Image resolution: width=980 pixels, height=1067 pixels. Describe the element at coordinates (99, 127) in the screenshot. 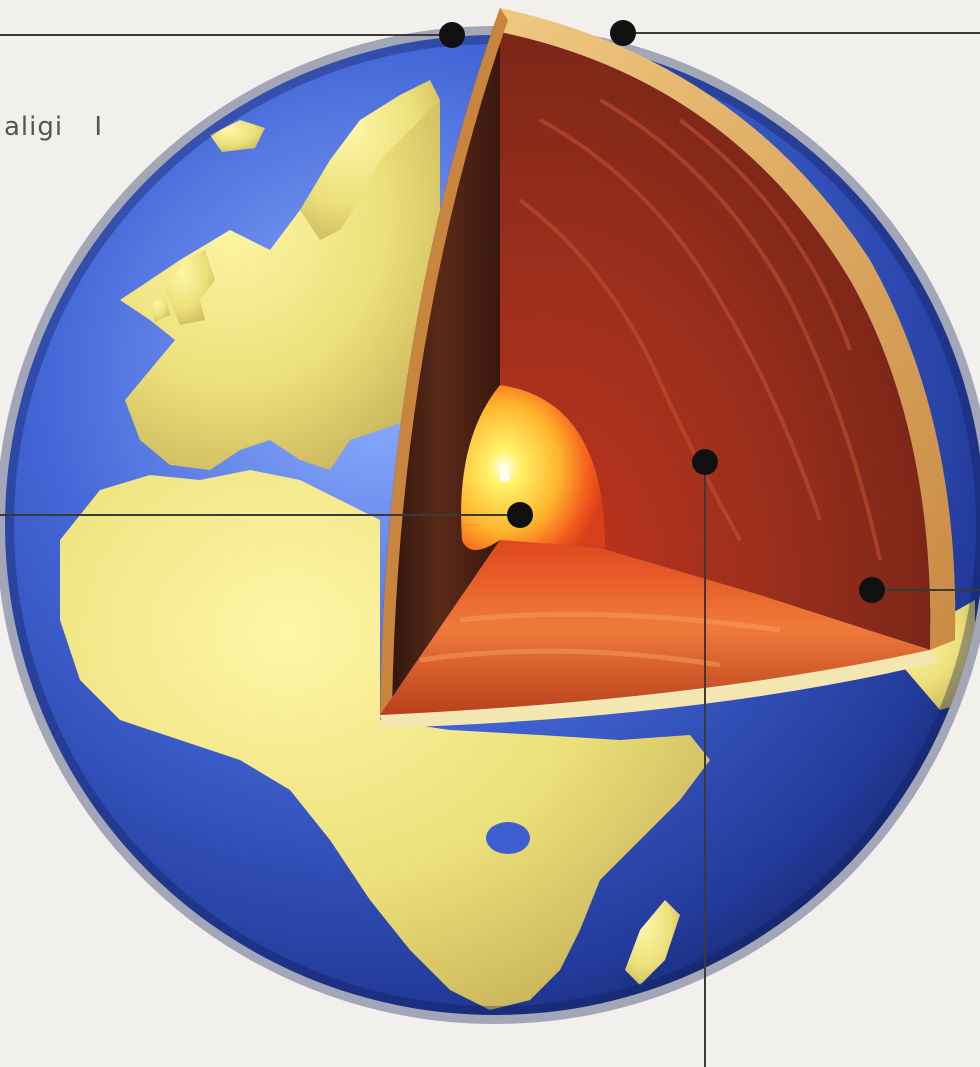

I see `partial-label-suffix: I` at that location.